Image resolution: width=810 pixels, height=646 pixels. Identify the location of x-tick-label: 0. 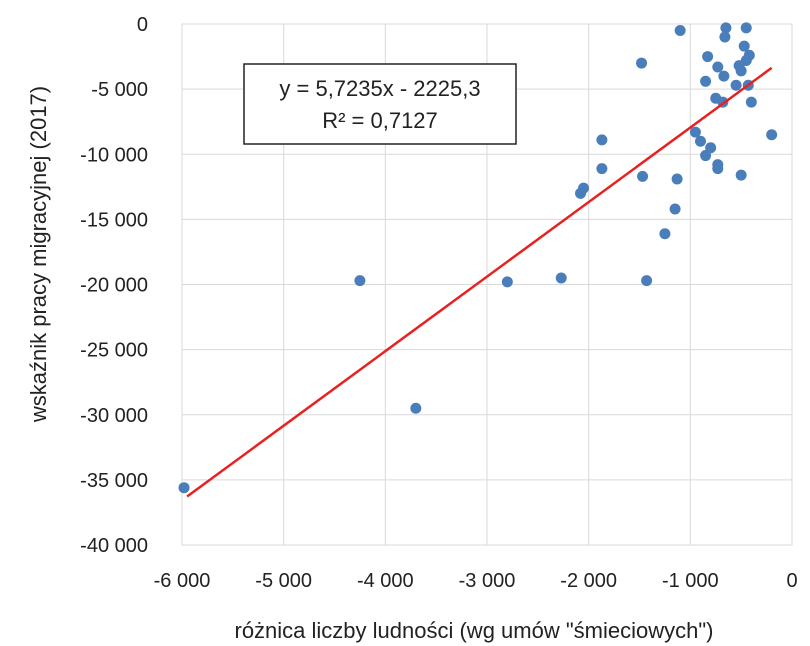
(791, 581).